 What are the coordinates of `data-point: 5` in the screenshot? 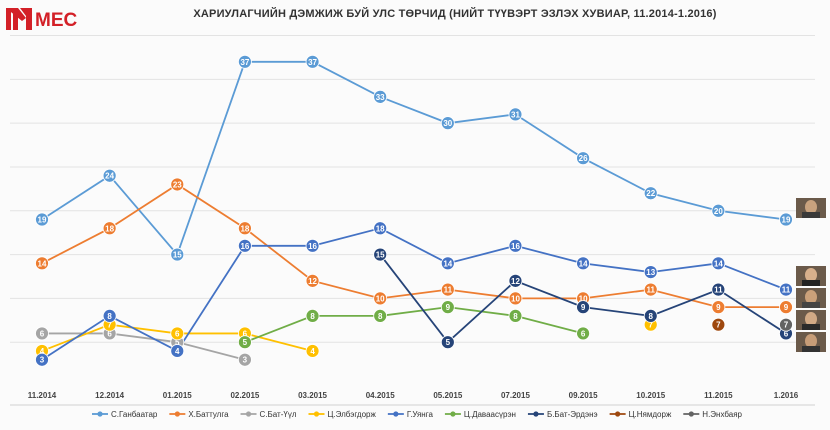 It's located at (245, 342).